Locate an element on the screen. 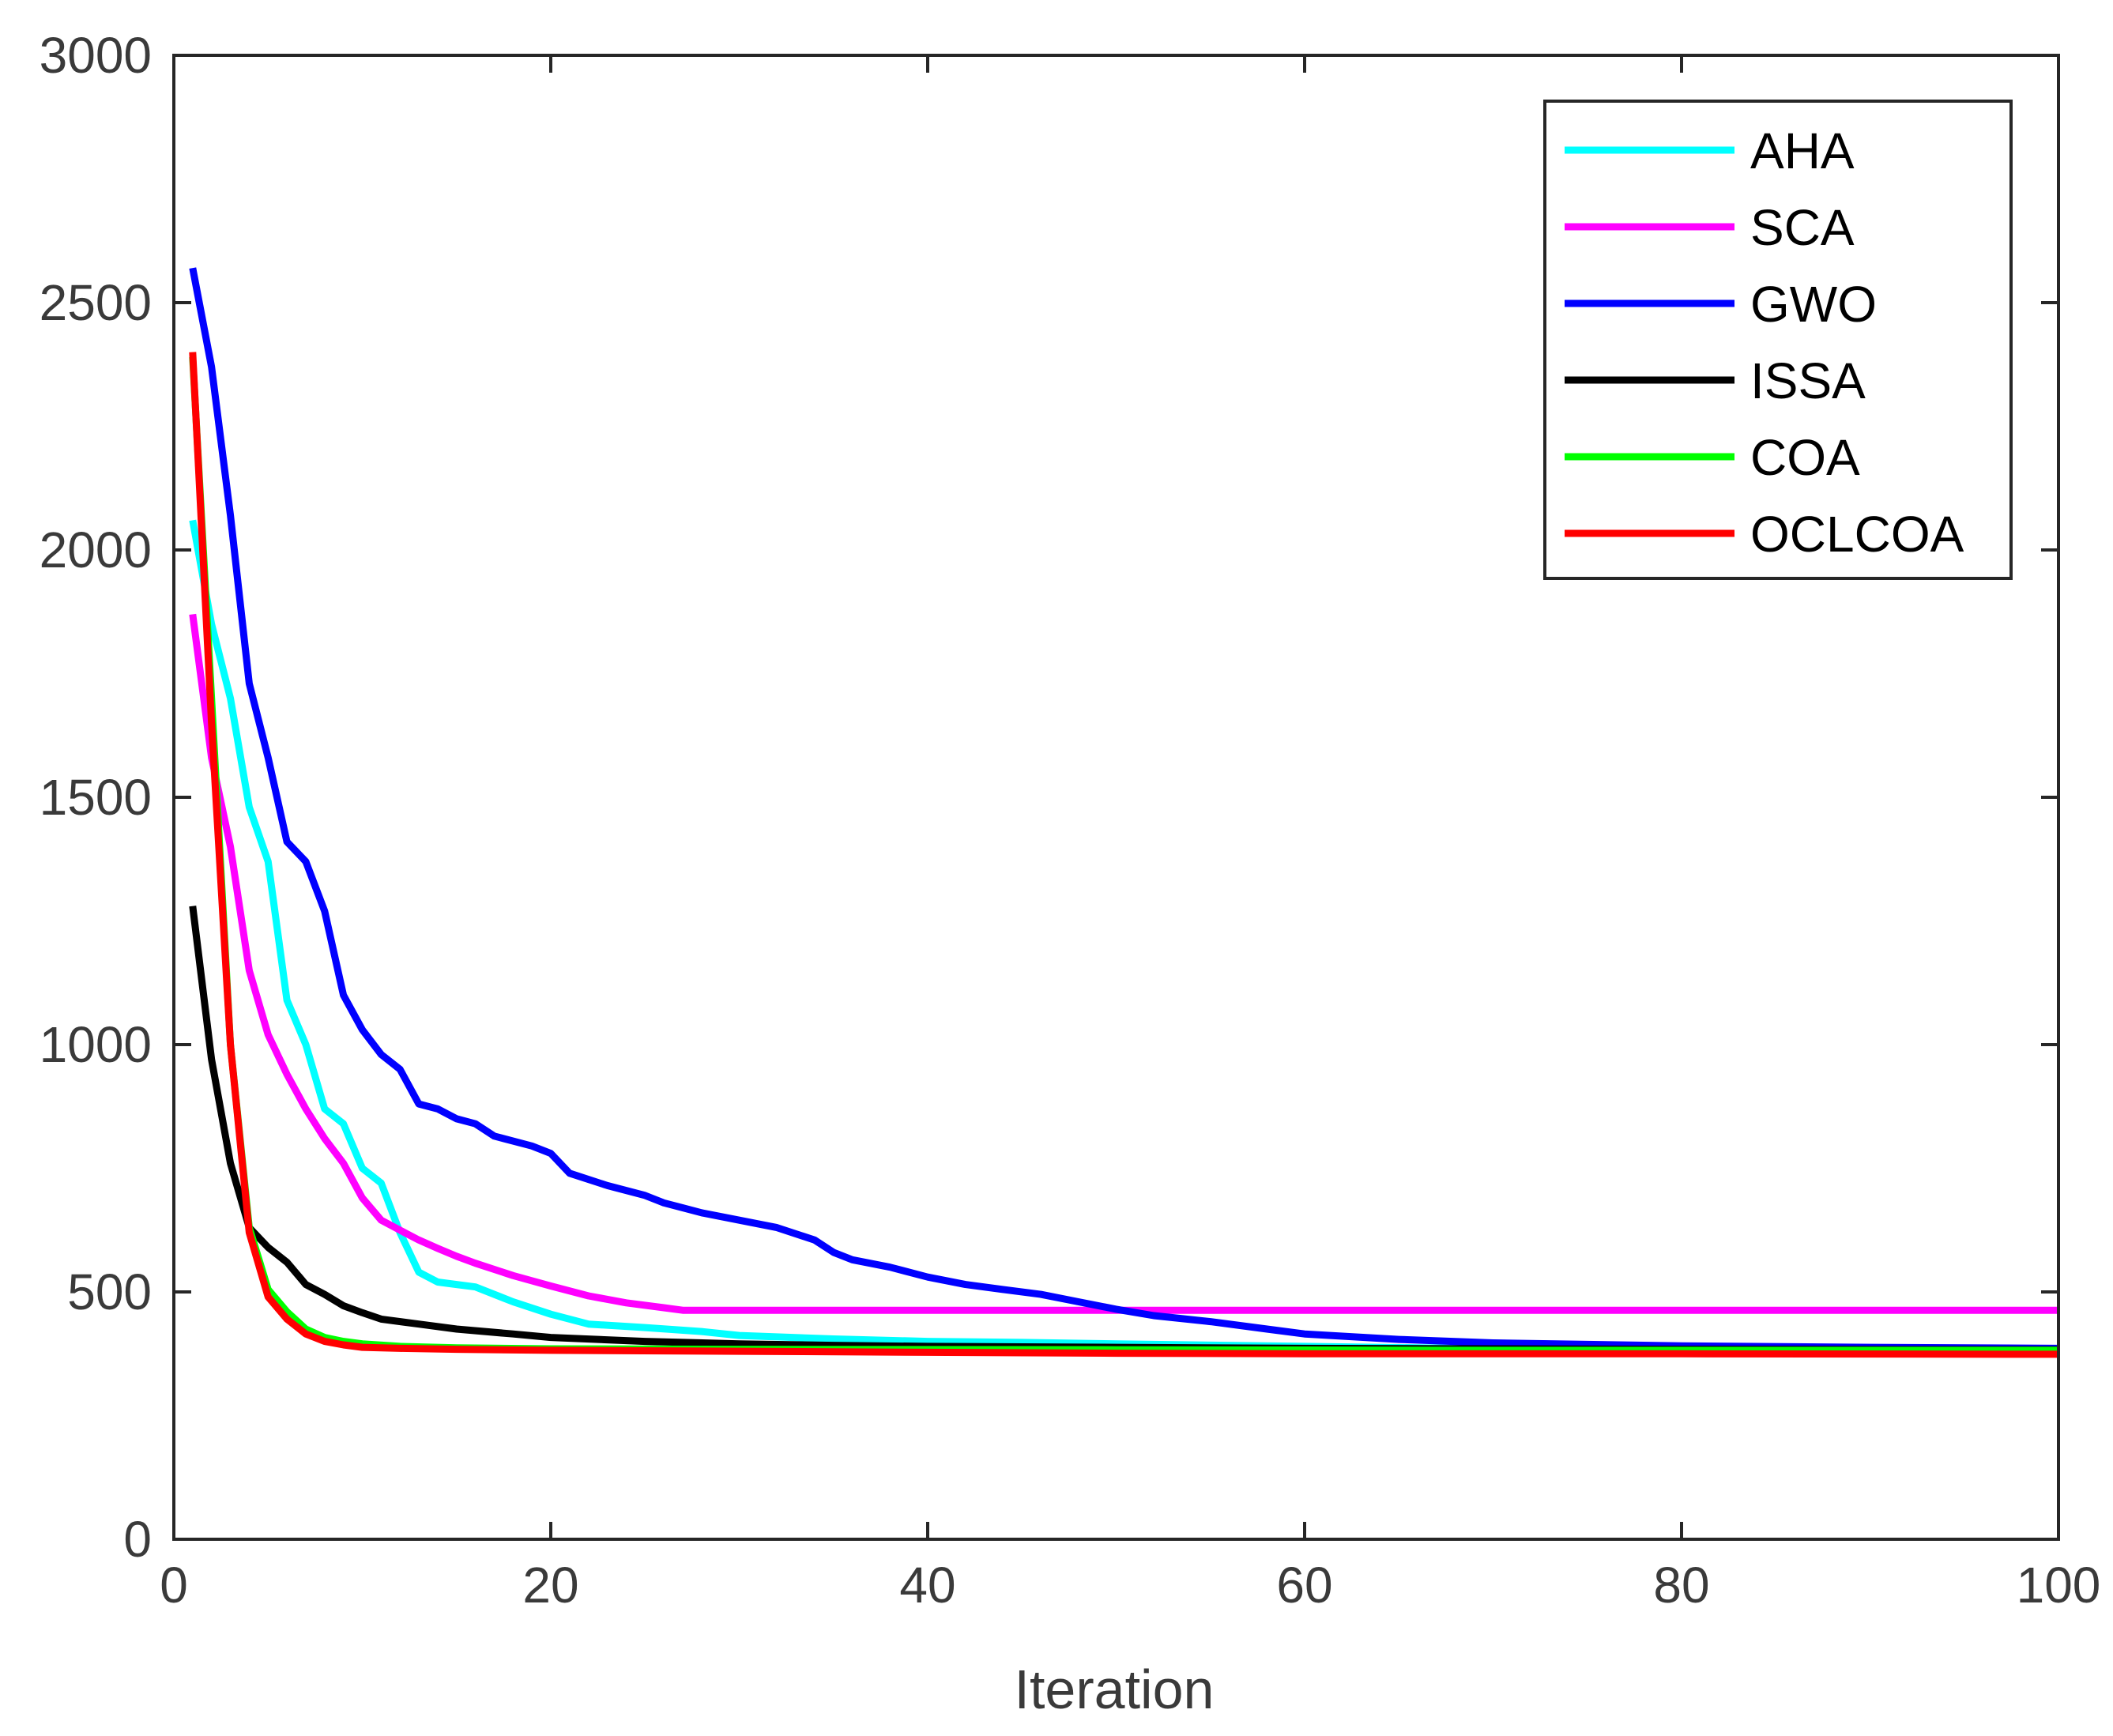  legend-label-coa: COA is located at coordinates (1805, 457).